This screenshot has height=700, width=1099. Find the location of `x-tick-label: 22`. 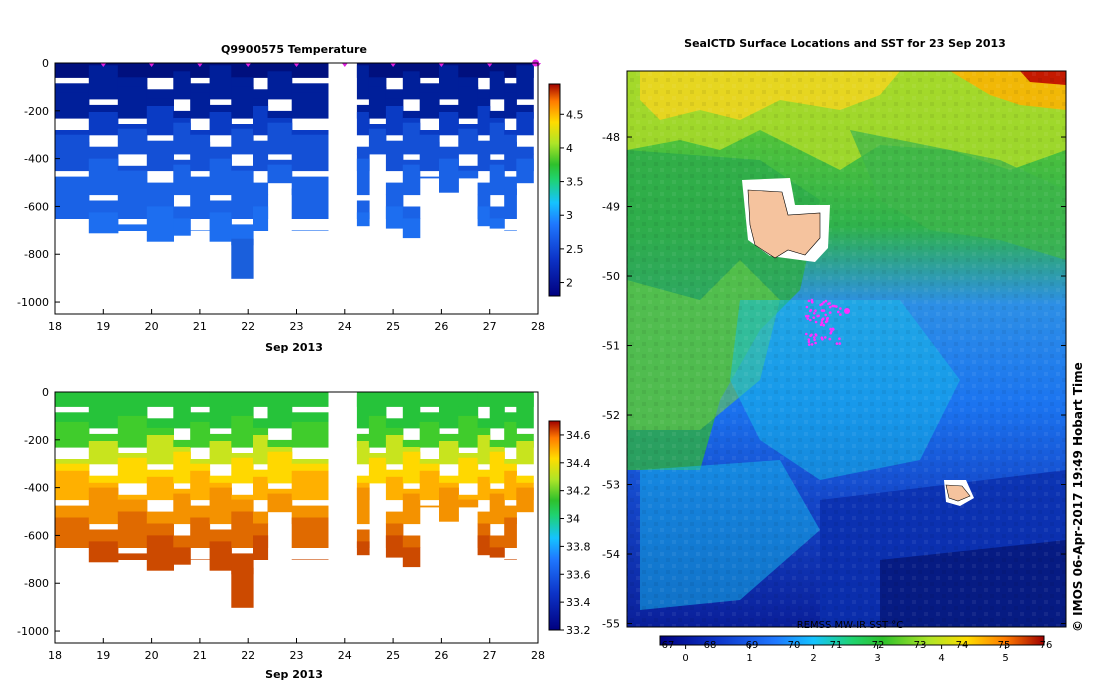

x-tick-label: 22 is located at coordinates (248, 326).